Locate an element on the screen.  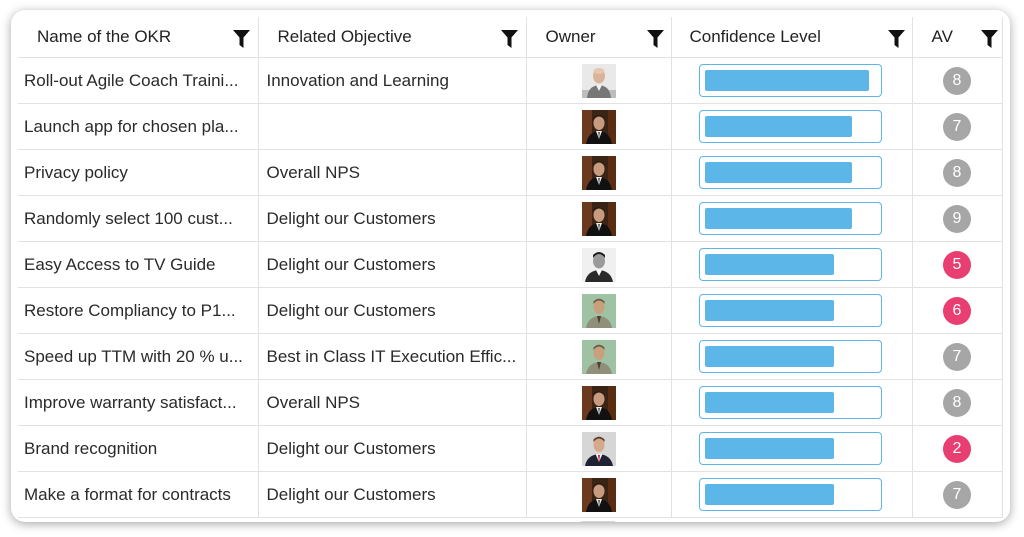
column-header-confidence: Confidence Level is located at coordinates (792, 37).